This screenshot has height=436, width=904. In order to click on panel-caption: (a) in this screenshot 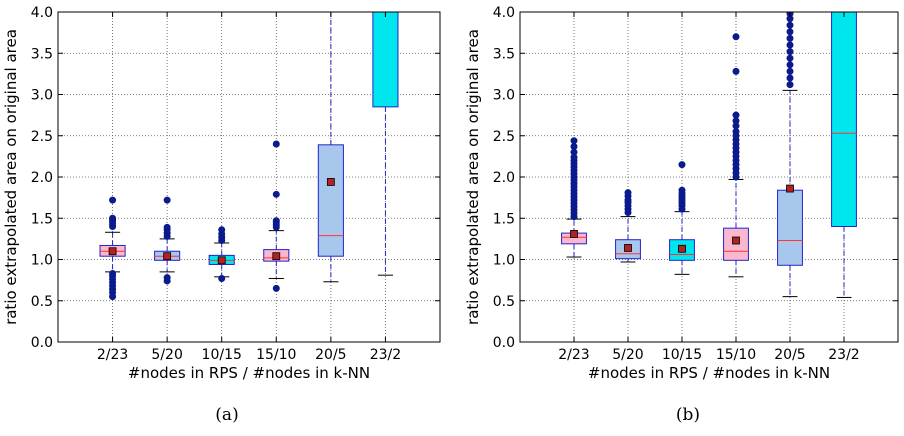, I will do `click(226, 415)`.